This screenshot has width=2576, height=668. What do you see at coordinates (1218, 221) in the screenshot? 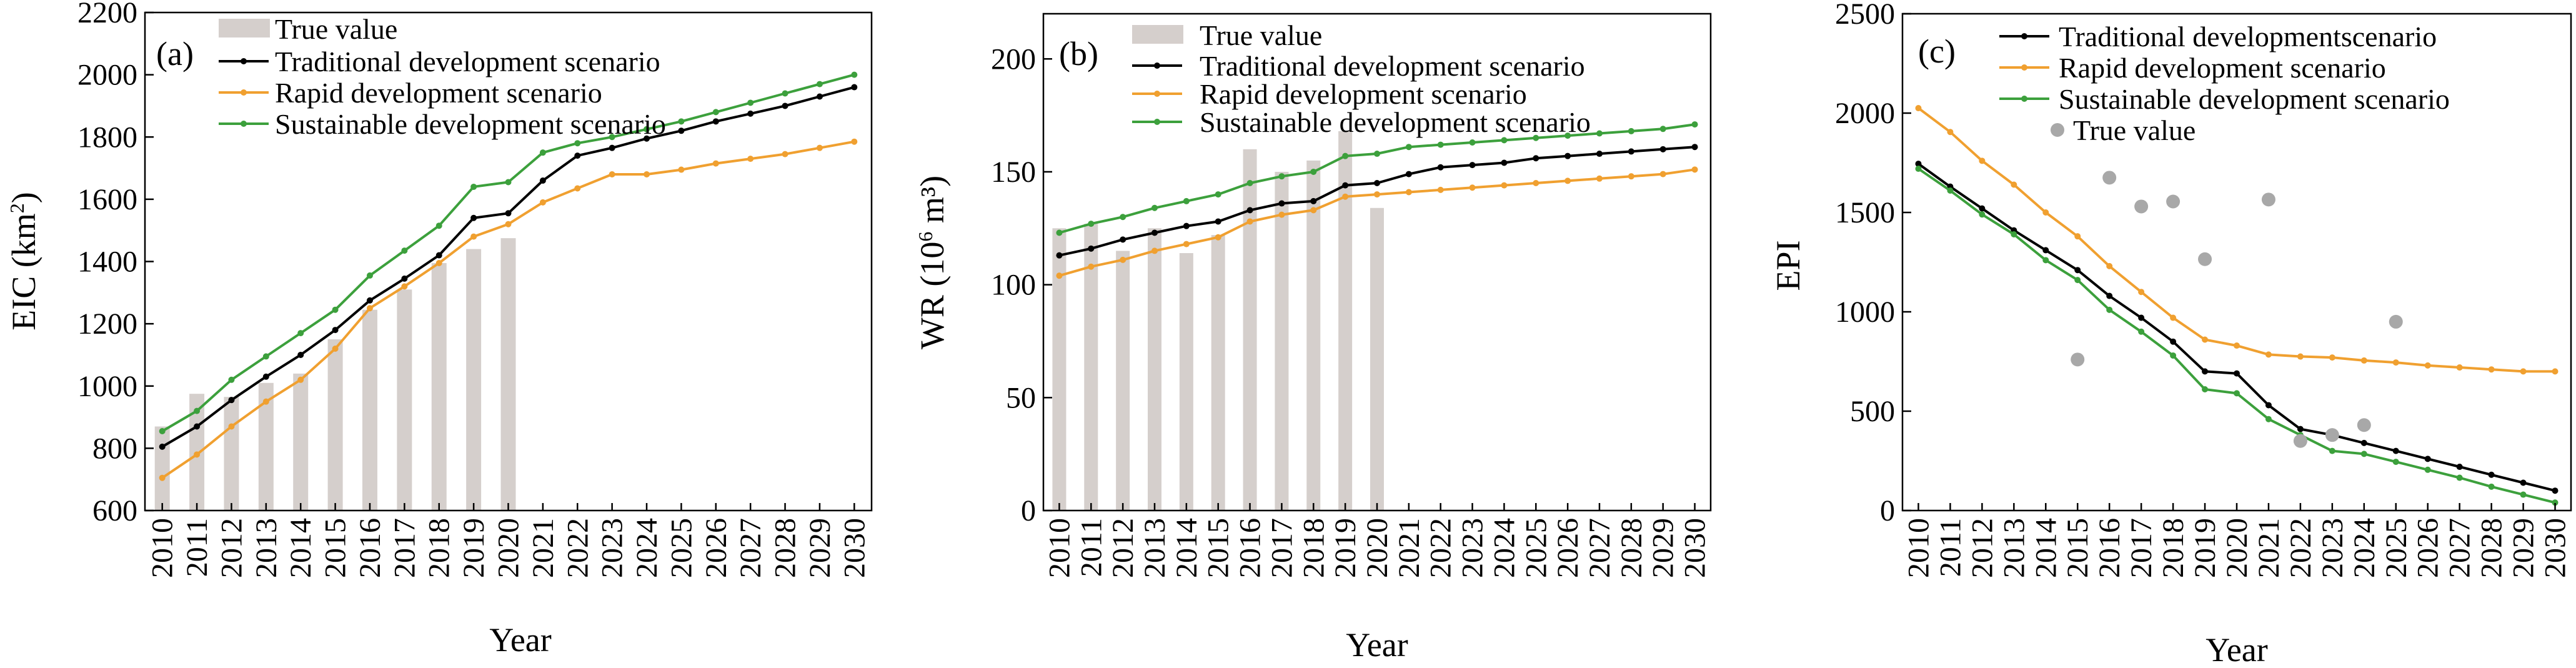
I see `pb-point-traditional-development-scenario-2015` at bounding box center [1218, 221].